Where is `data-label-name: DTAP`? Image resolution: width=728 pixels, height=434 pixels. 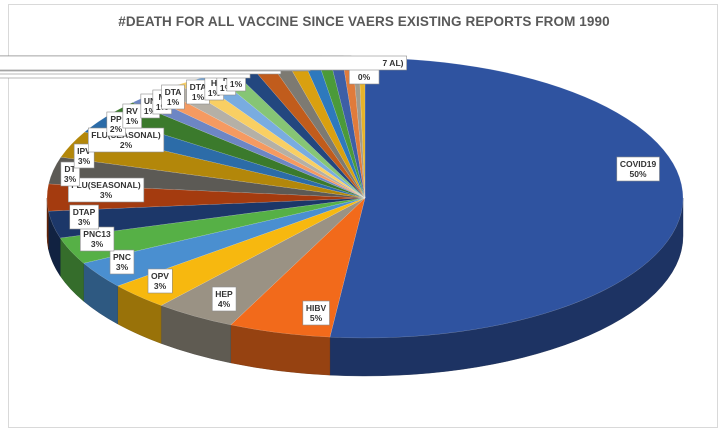 data-label-name: DTAP is located at coordinates (84, 212).